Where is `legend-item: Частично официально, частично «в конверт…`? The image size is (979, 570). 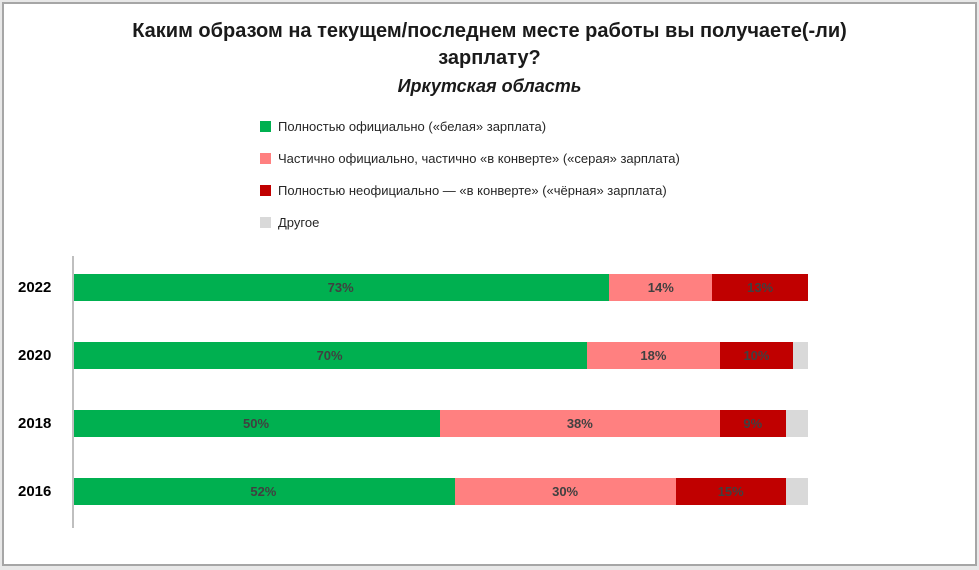
legend-item: Частично официально, частично «в конверт… is located at coordinates (617, 158).